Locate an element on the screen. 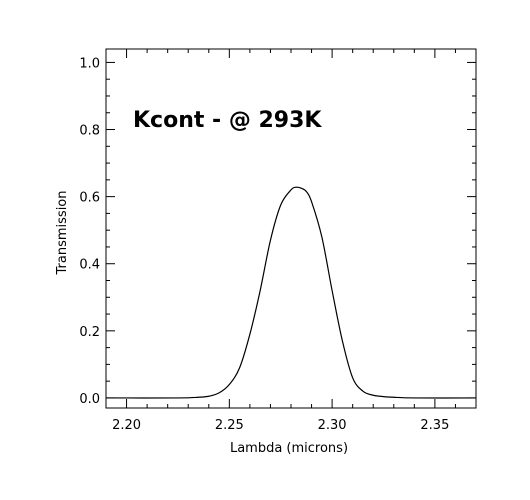 The width and height of the screenshot is (530, 500). x-tick-label: 2.20 is located at coordinates (126, 425).